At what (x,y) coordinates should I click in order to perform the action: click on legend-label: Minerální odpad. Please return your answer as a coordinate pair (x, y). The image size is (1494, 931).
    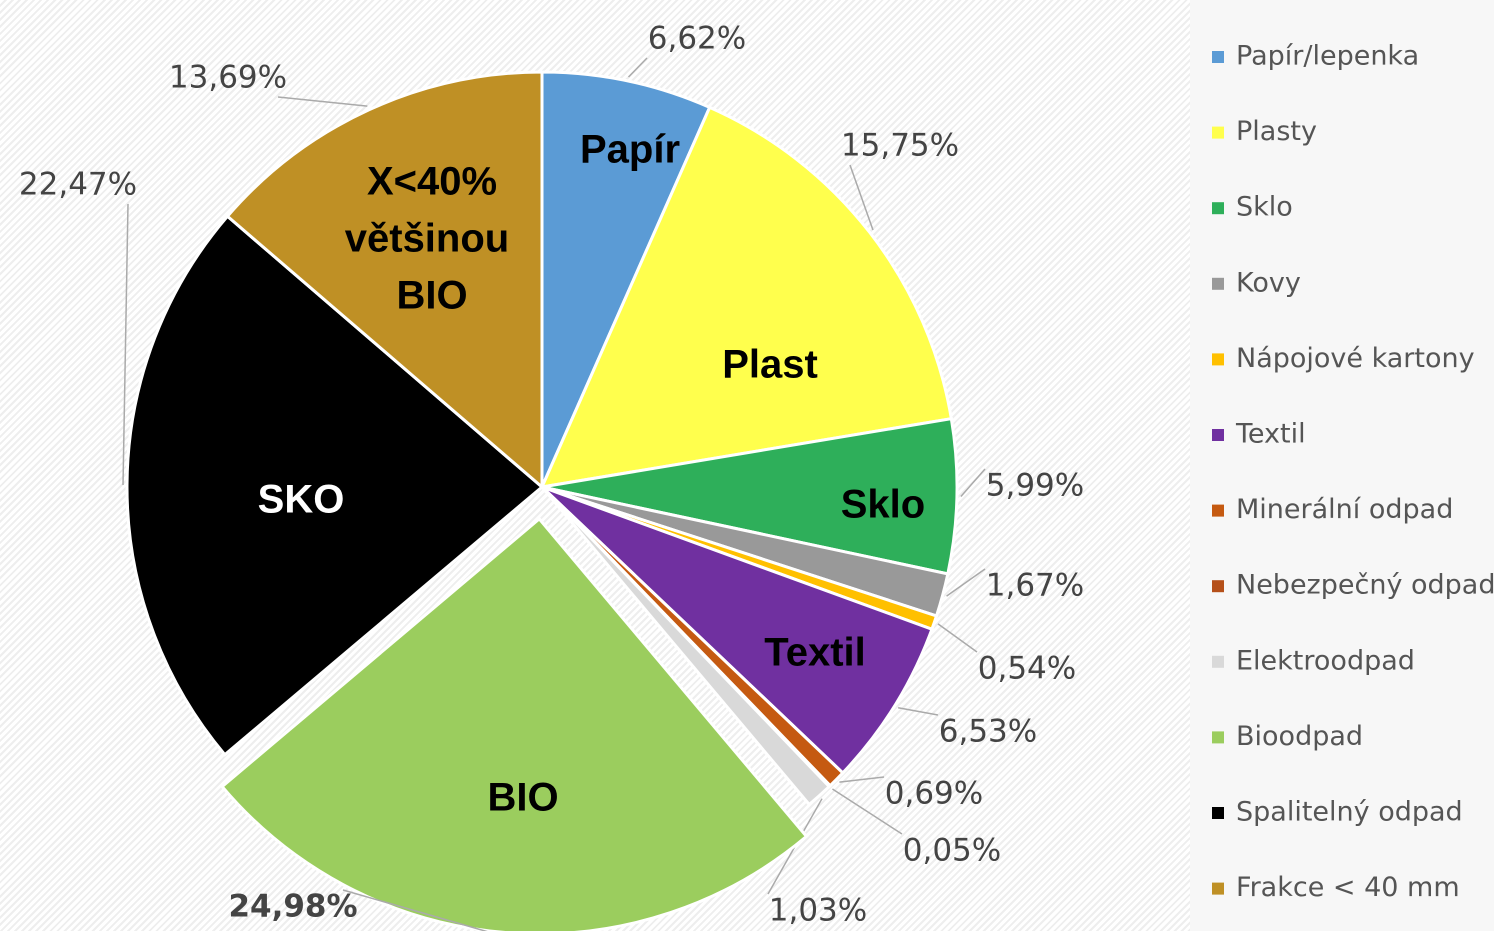
    Looking at the image, I should click on (1344, 509).